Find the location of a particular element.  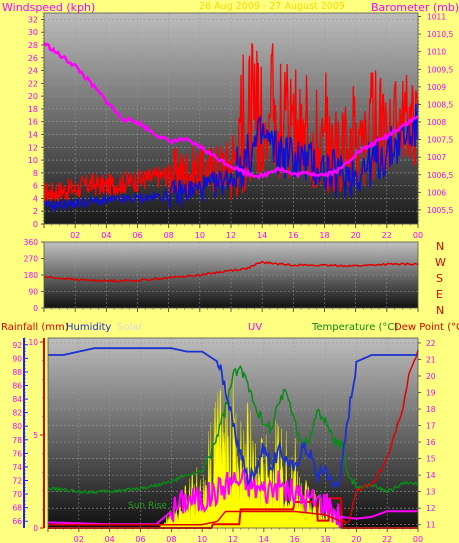

humidity-tick-label: 70 is located at coordinates (17, 494).